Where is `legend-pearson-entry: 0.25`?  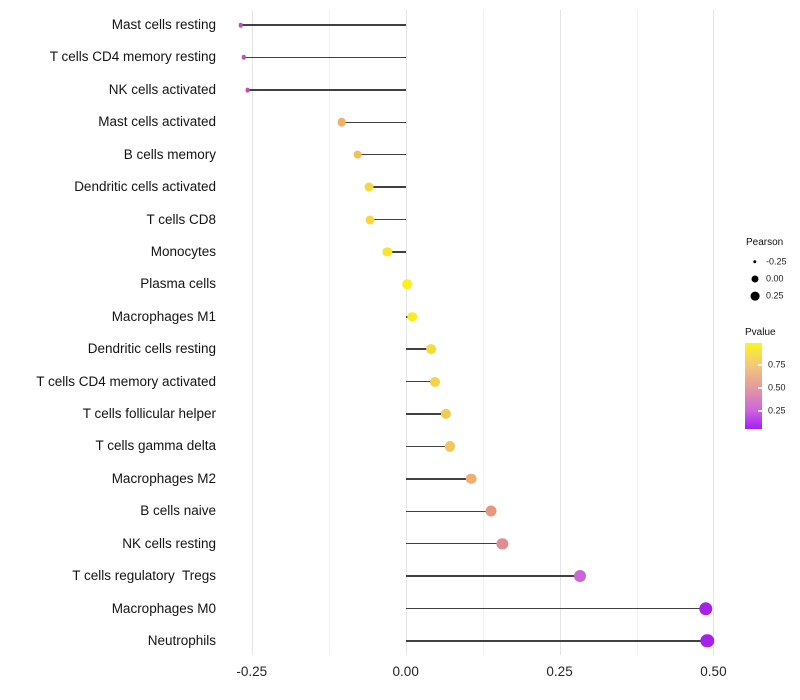
legend-pearson-entry: 0.25 is located at coordinates (765, 296).